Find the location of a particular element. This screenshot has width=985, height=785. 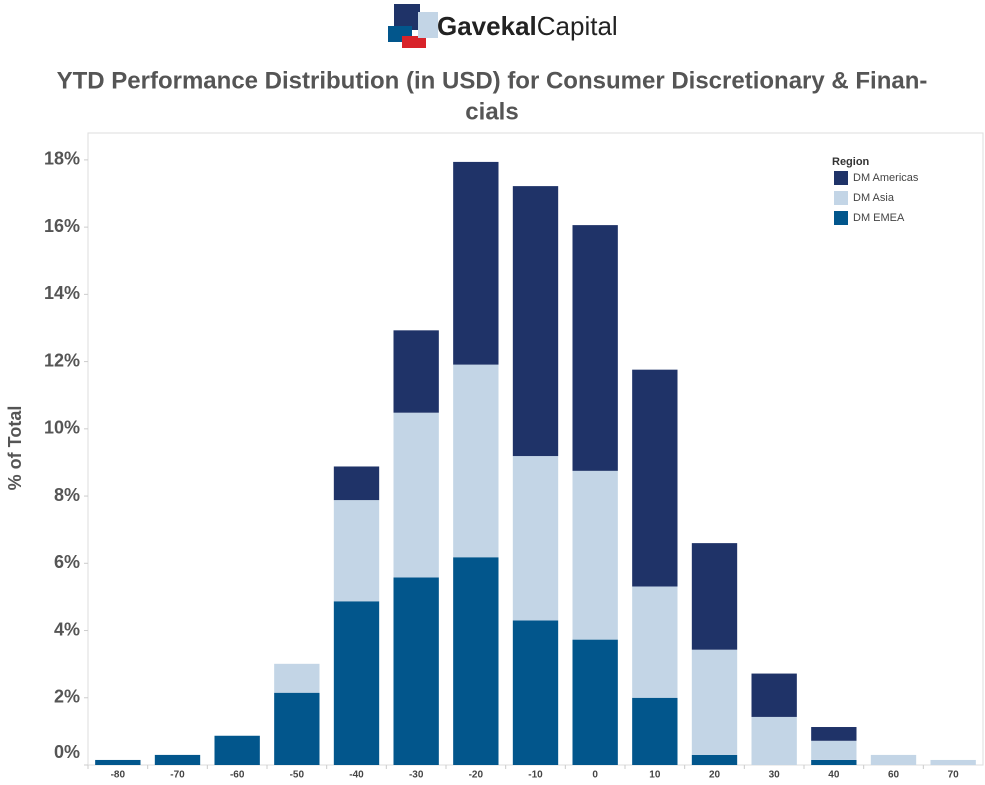

brand: GavekalCapital is located at coordinates (527, 26).